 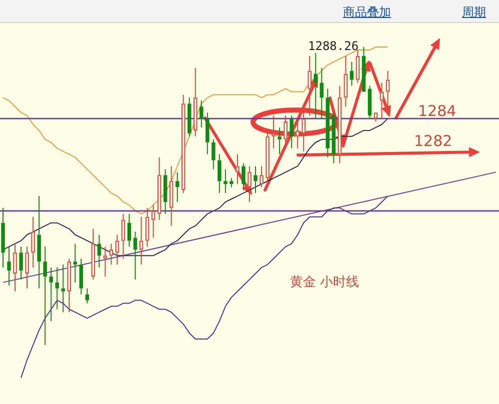 I want to click on annotation: 1284, so click(x=437, y=111).